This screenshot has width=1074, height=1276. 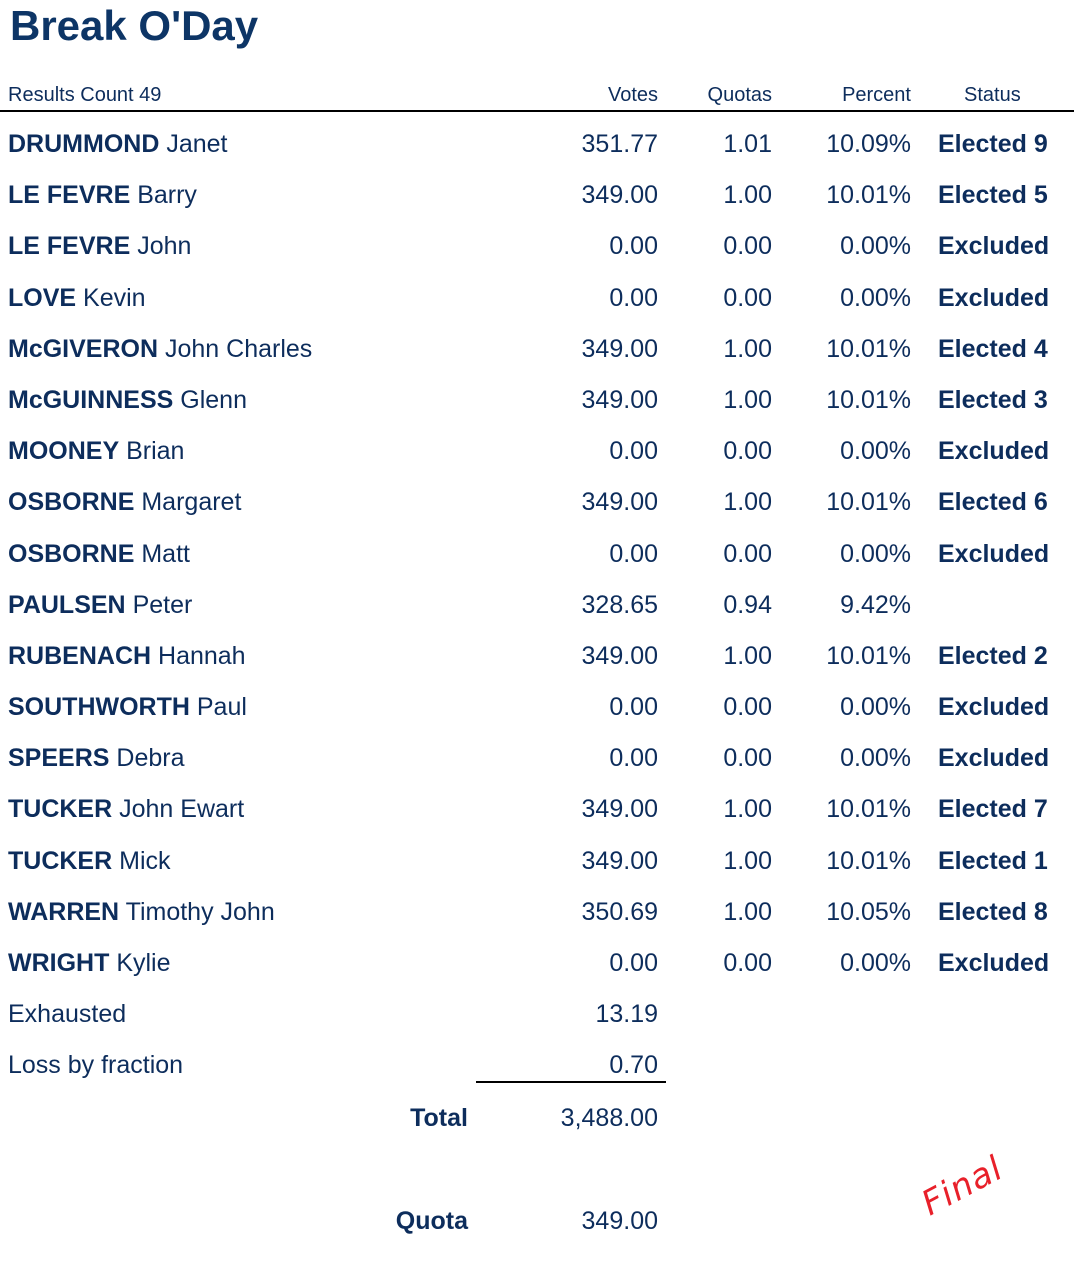 What do you see at coordinates (167, 195) in the screenshot?
I see `candidate-given-name: Barry` at bounding box center [167, 195].